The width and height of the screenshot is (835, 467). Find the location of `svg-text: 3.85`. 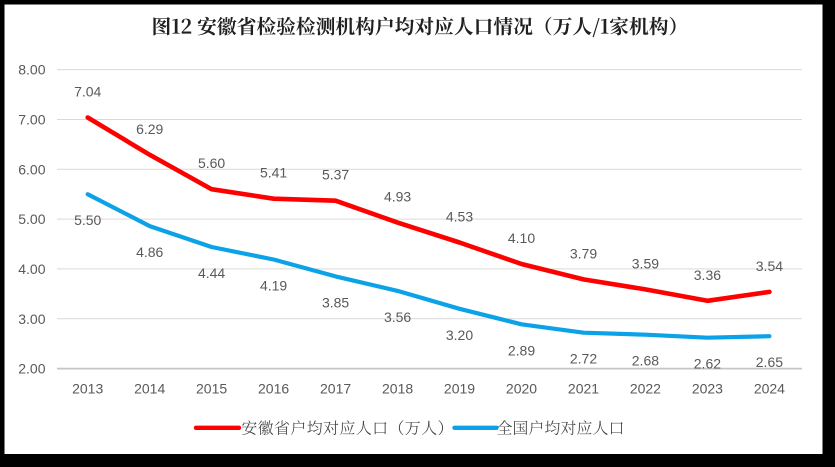

svg-text: 3.85 is located at coordinates (335, 302).